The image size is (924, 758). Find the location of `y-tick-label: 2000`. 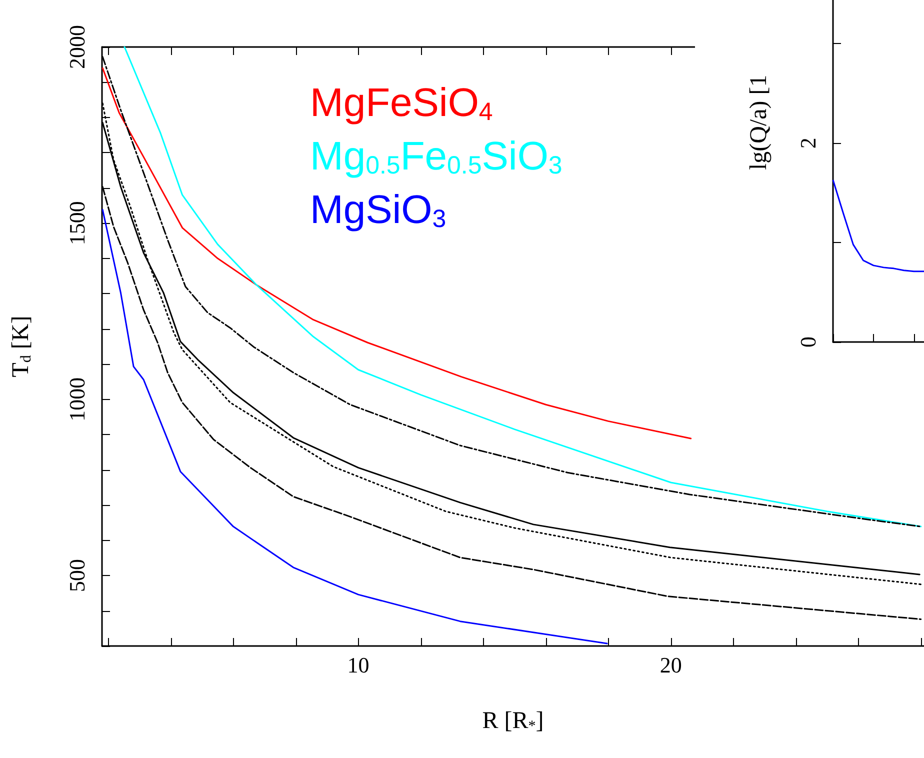

y-tick-label: 2000 is located at coordinates (77, 47).